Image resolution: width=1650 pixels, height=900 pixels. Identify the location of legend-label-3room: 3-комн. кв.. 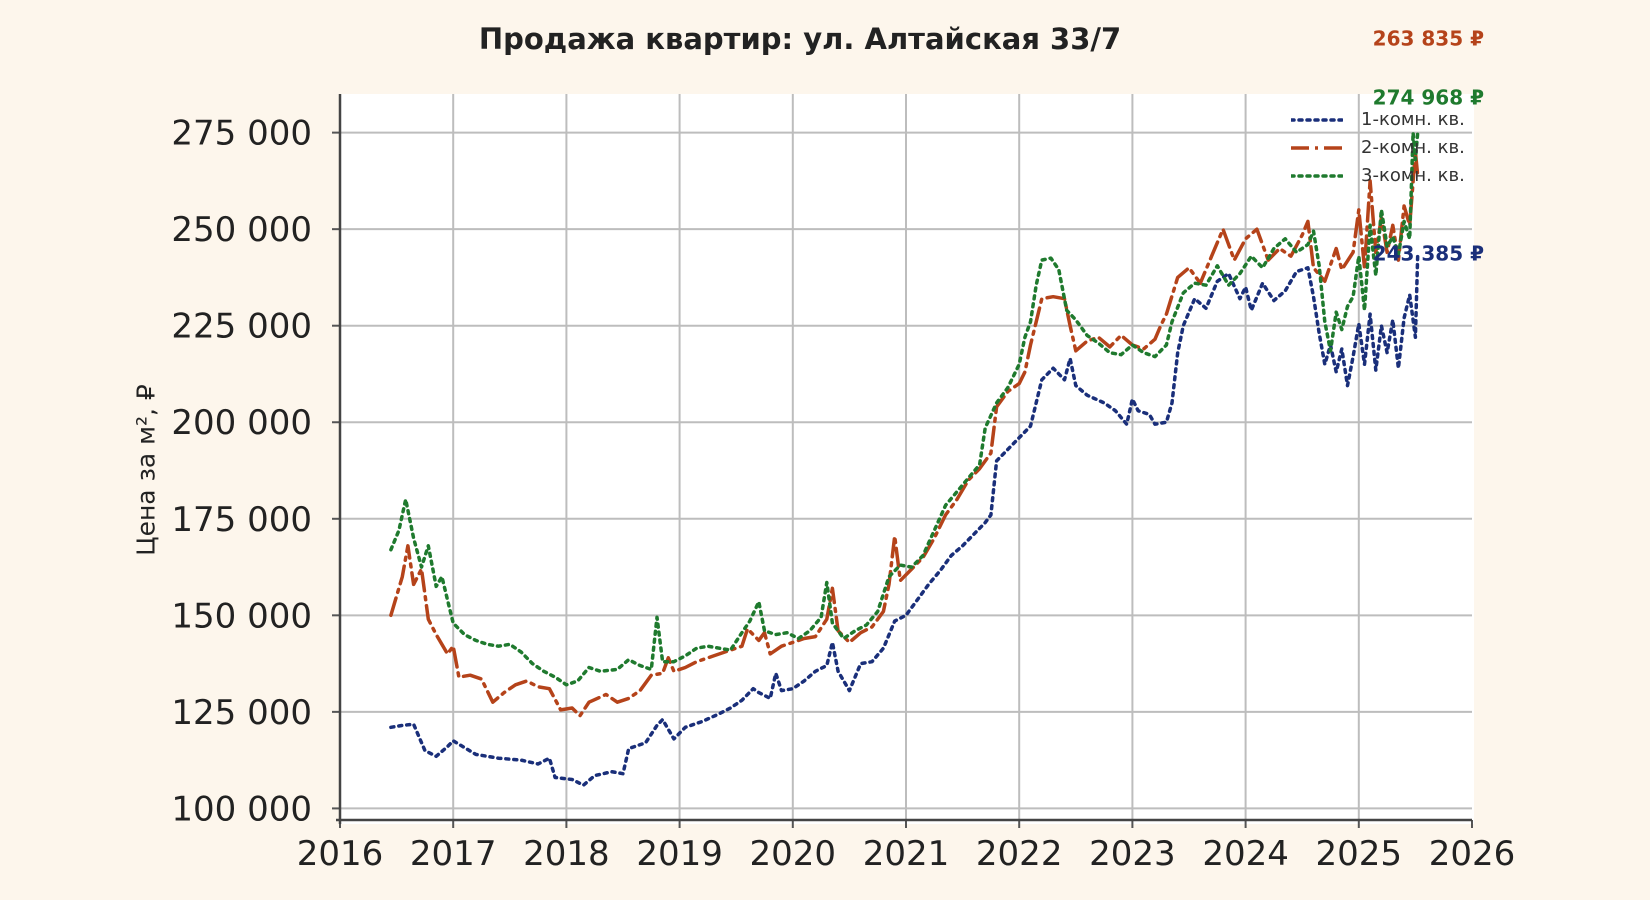
(1413, 175).